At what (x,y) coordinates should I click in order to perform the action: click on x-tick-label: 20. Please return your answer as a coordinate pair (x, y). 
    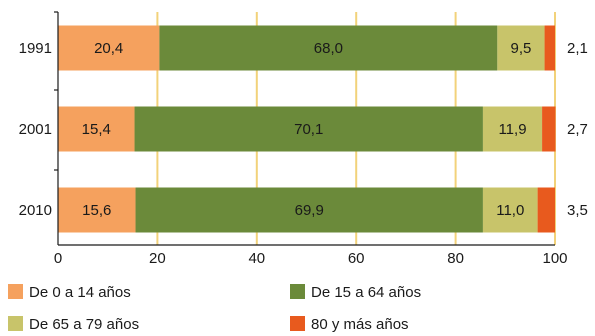
    Looking at the image, I should click on (157, 258).